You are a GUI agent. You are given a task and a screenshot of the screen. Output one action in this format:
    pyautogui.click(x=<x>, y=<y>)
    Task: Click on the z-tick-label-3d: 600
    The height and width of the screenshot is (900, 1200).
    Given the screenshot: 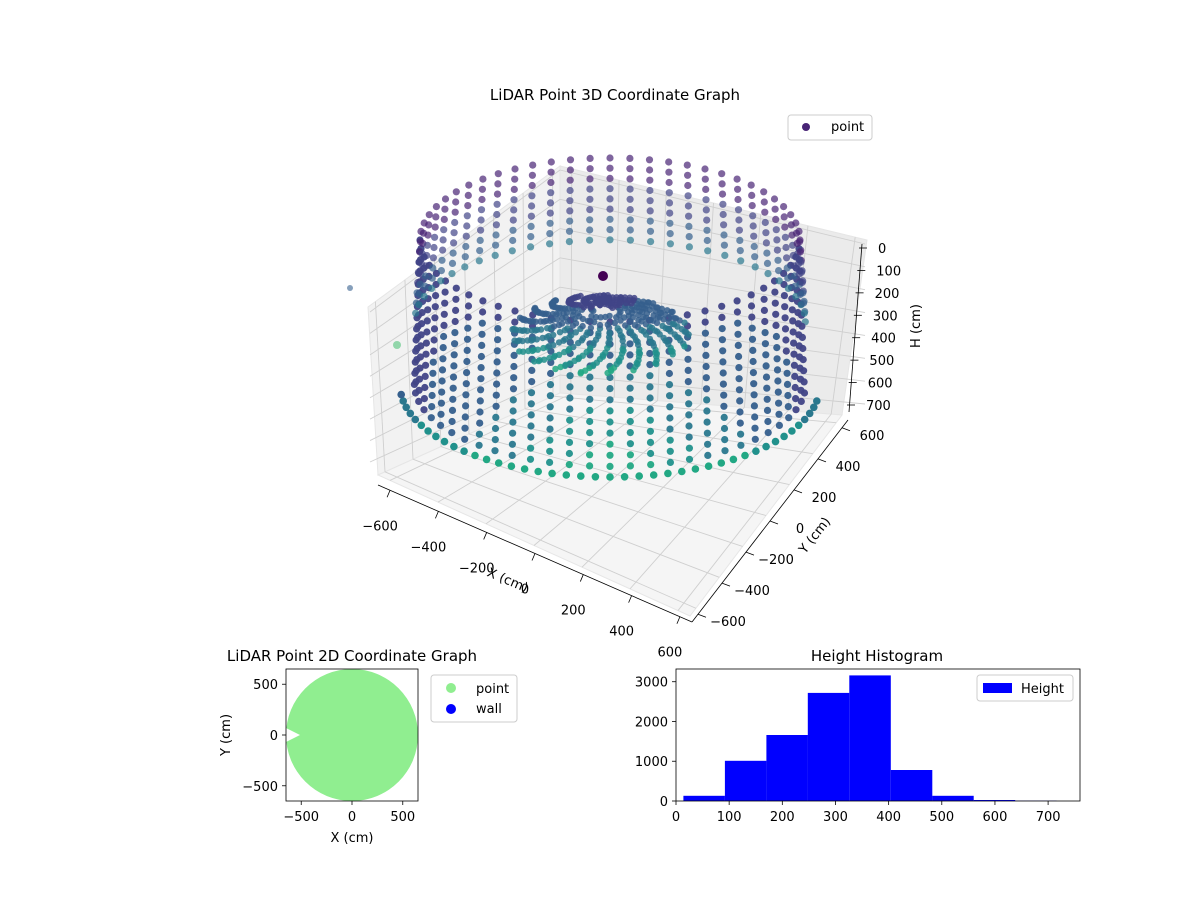 What is the action you would take?
    pyautogui.click(x=880, y=384)
    